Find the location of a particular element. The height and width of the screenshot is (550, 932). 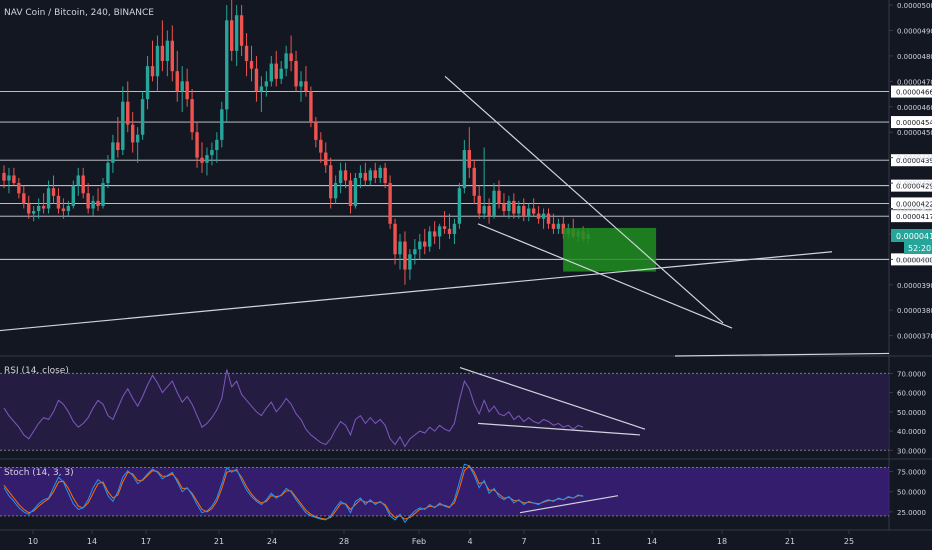

stoch-trend-line is located at coordinates (569, 504).